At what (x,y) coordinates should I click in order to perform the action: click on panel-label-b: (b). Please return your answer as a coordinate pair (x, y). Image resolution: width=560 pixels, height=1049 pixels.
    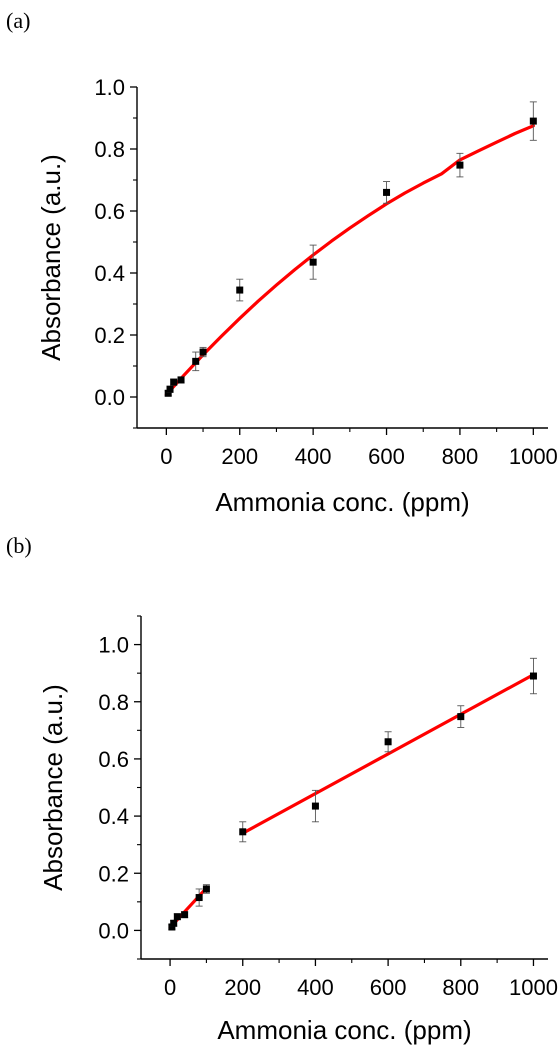
    Looking at the image, I should click on (19, 545).